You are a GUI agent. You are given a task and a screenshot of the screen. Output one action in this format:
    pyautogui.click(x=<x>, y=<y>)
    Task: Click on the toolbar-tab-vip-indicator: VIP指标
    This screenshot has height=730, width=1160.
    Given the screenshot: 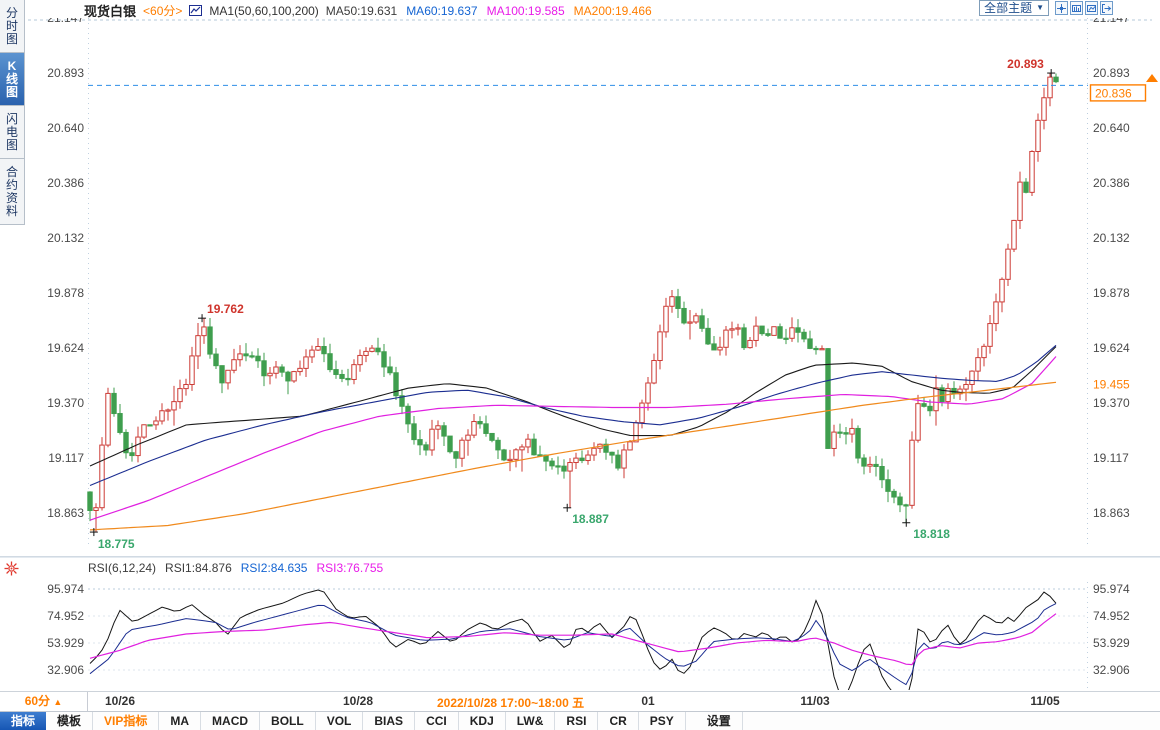 What is the action you would take?
    pyautogui.click(x=126, y=721)
    